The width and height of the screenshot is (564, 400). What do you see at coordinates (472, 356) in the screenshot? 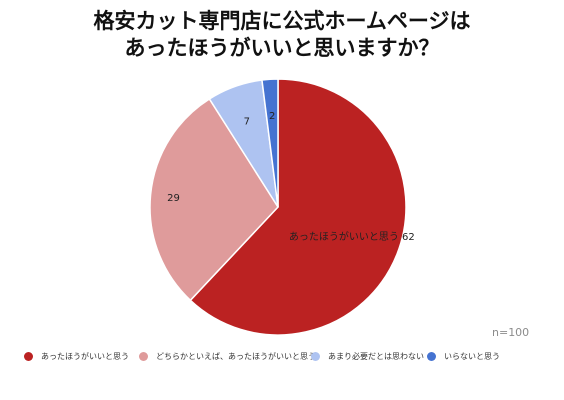
I see `legend-label-4: いらないと思う` at bounding box center [472, 356].